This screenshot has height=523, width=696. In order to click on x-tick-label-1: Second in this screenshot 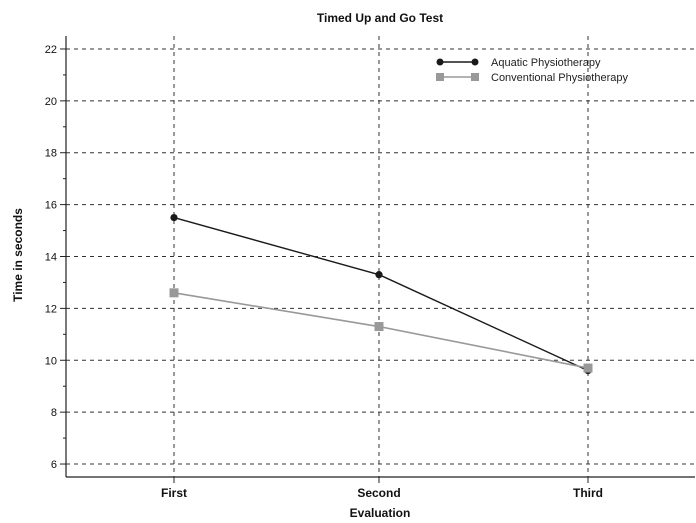, I will do `click(378, 493)`.